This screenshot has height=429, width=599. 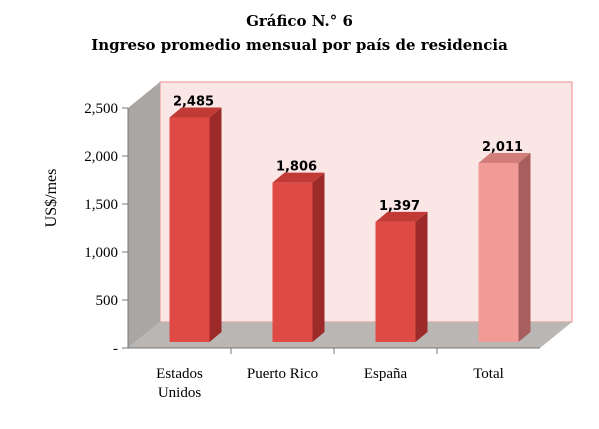 I want to click on bar: 1,806, so click(x=298, y=251).